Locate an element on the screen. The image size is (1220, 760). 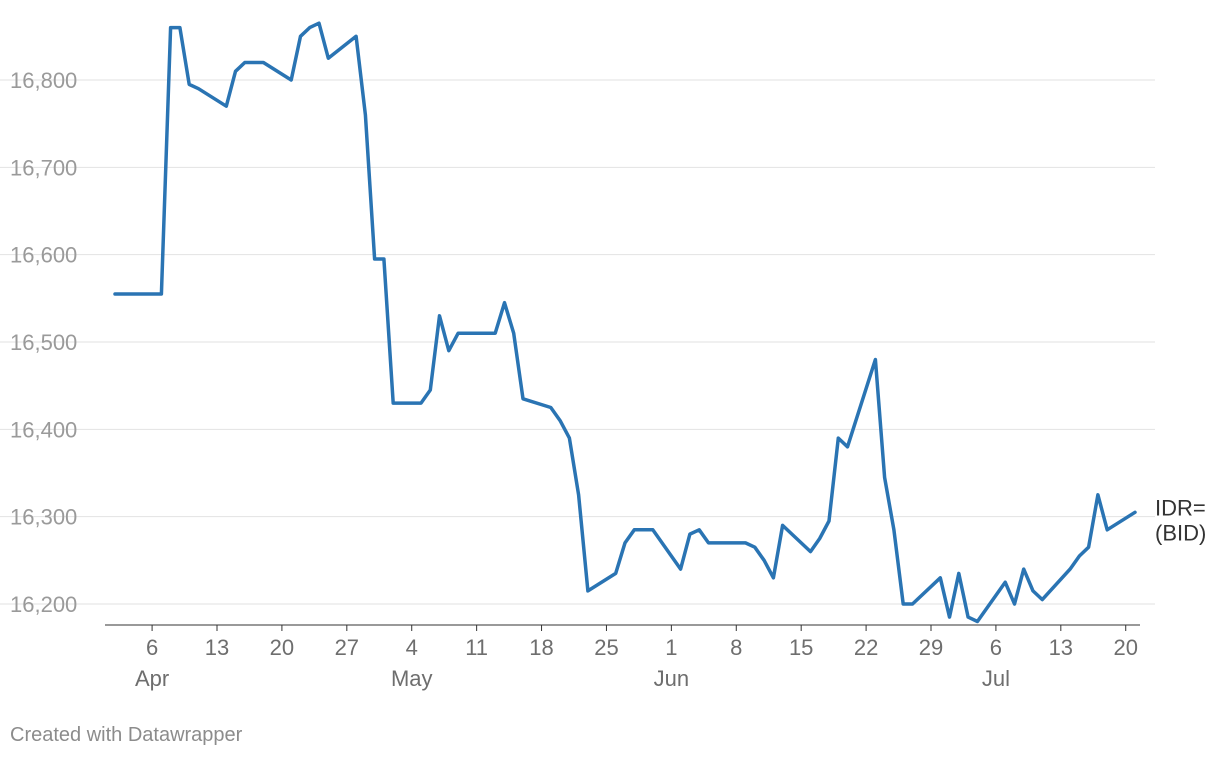
month-label: Apr is located at coordinates (152, 678).